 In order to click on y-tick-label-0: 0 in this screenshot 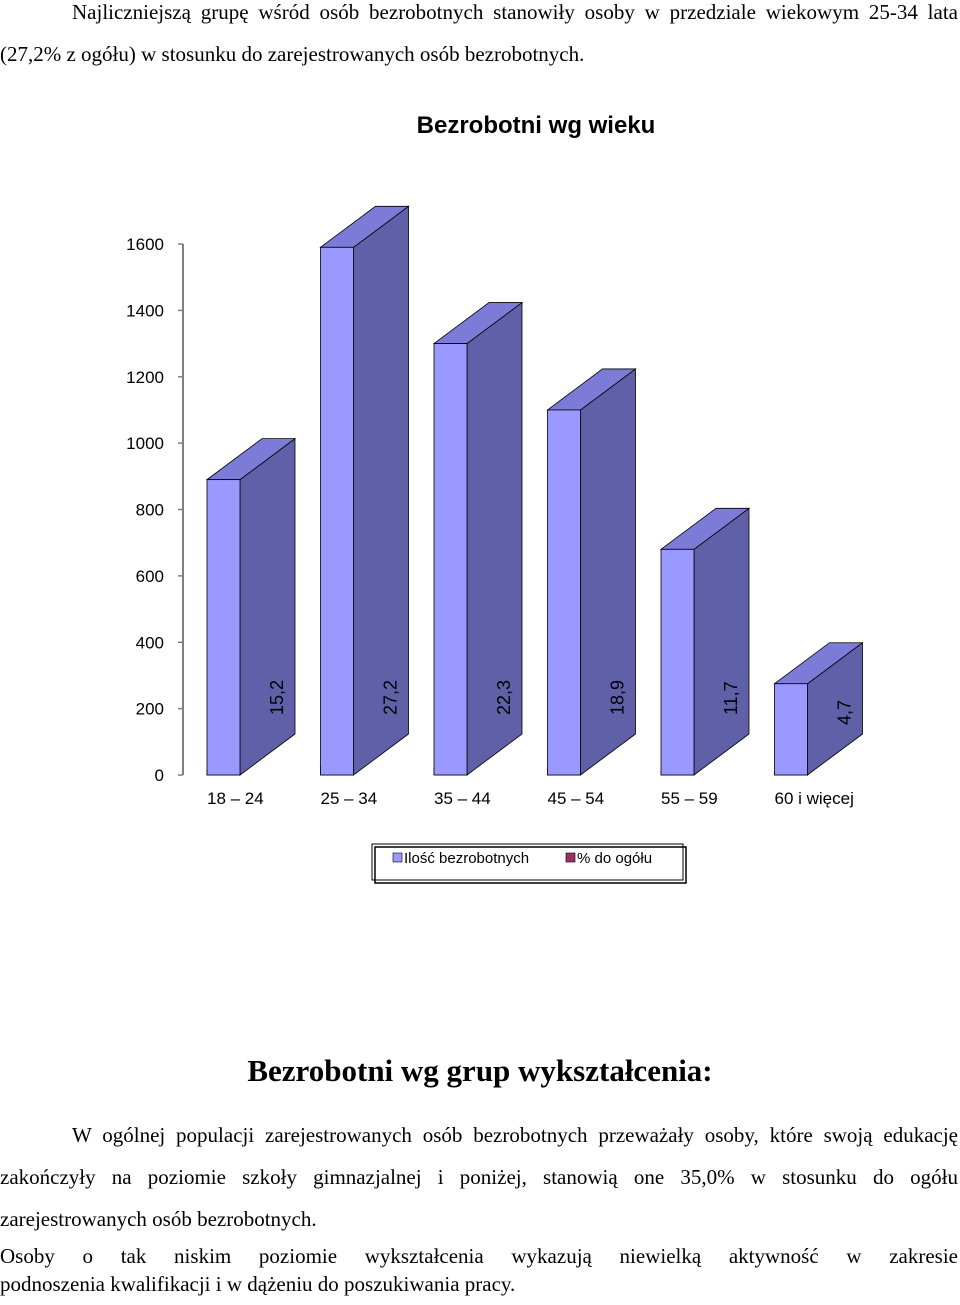, I will do `click(159, 775)`.